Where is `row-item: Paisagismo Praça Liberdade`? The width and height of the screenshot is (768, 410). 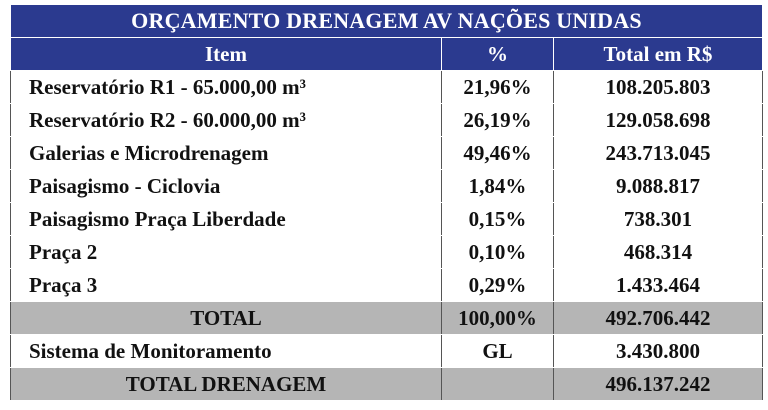 row-item: Paisagismo Praça Liberdade is located at coordinates (226, 219).